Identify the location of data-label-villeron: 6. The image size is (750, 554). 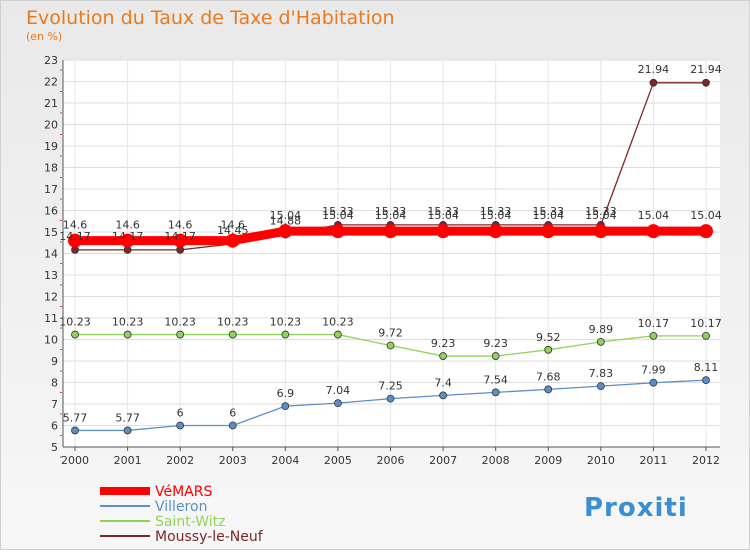
(232, 413).